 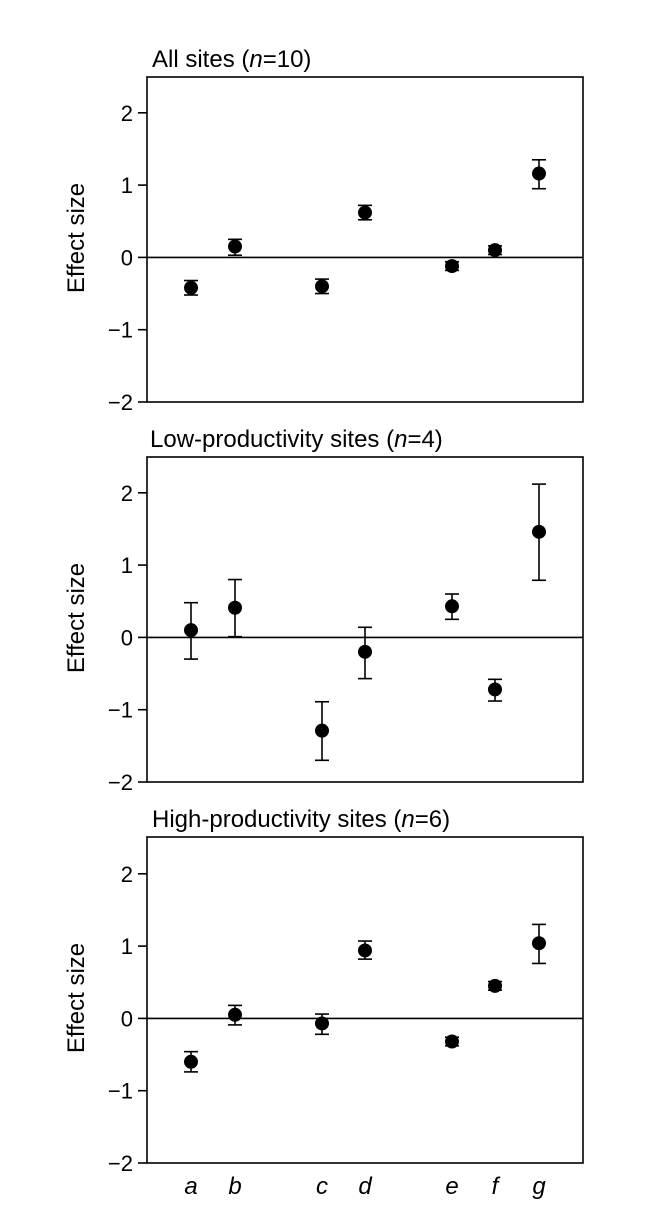 I want to click on panel-title-all-sites: All sites (n=10), so click(x=231, y=59).